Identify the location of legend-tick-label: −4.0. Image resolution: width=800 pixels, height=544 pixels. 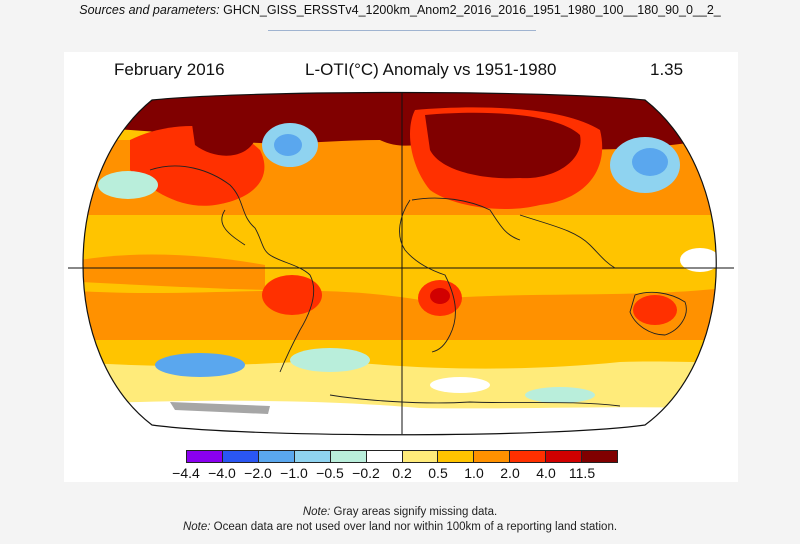
(222, 473).